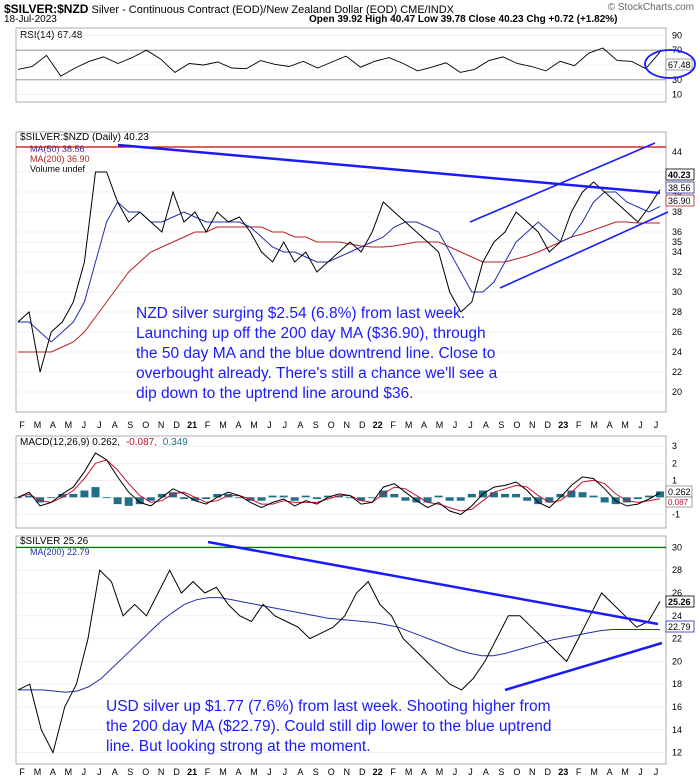 This screenshot has width=700, height=780. What do you see at coordinates (84, 137) in the screenshot?
I see `nzd-panel-label: $SILVER:$NZD (Daily) 40.23` at bounding box center [84, 137].